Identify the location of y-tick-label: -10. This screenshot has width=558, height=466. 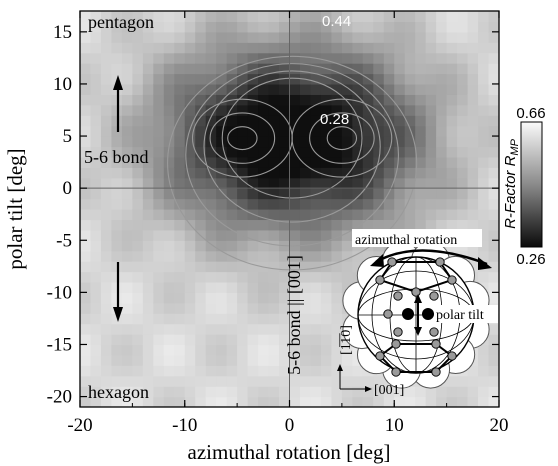
(59, 292).